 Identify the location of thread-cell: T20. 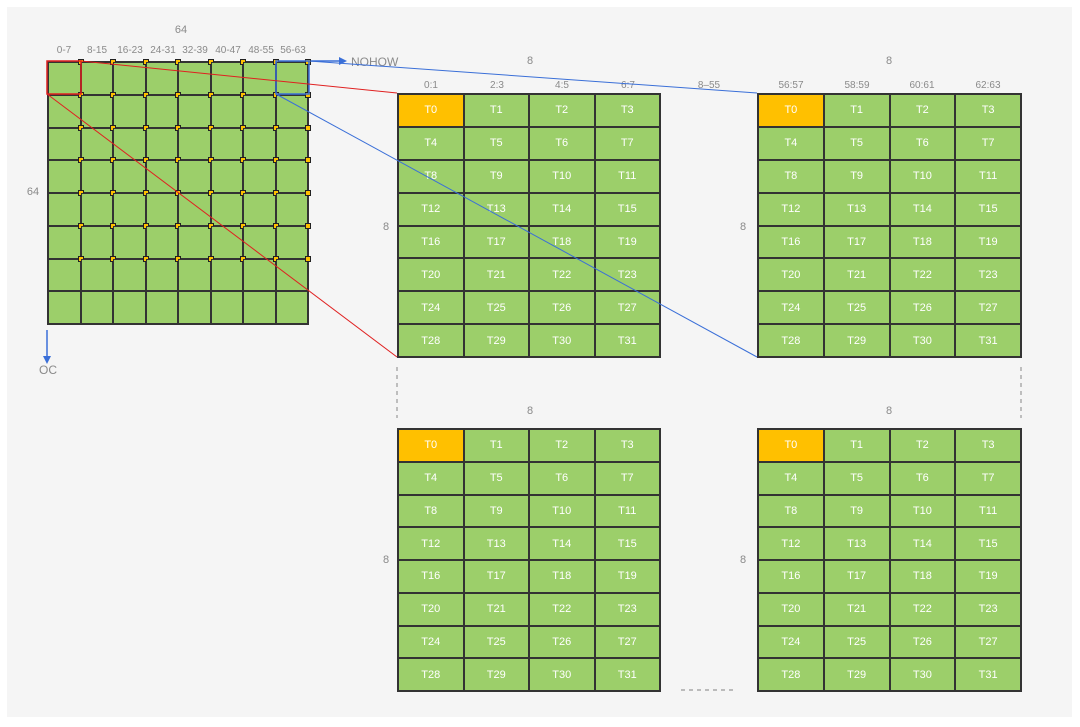
(431, 275).